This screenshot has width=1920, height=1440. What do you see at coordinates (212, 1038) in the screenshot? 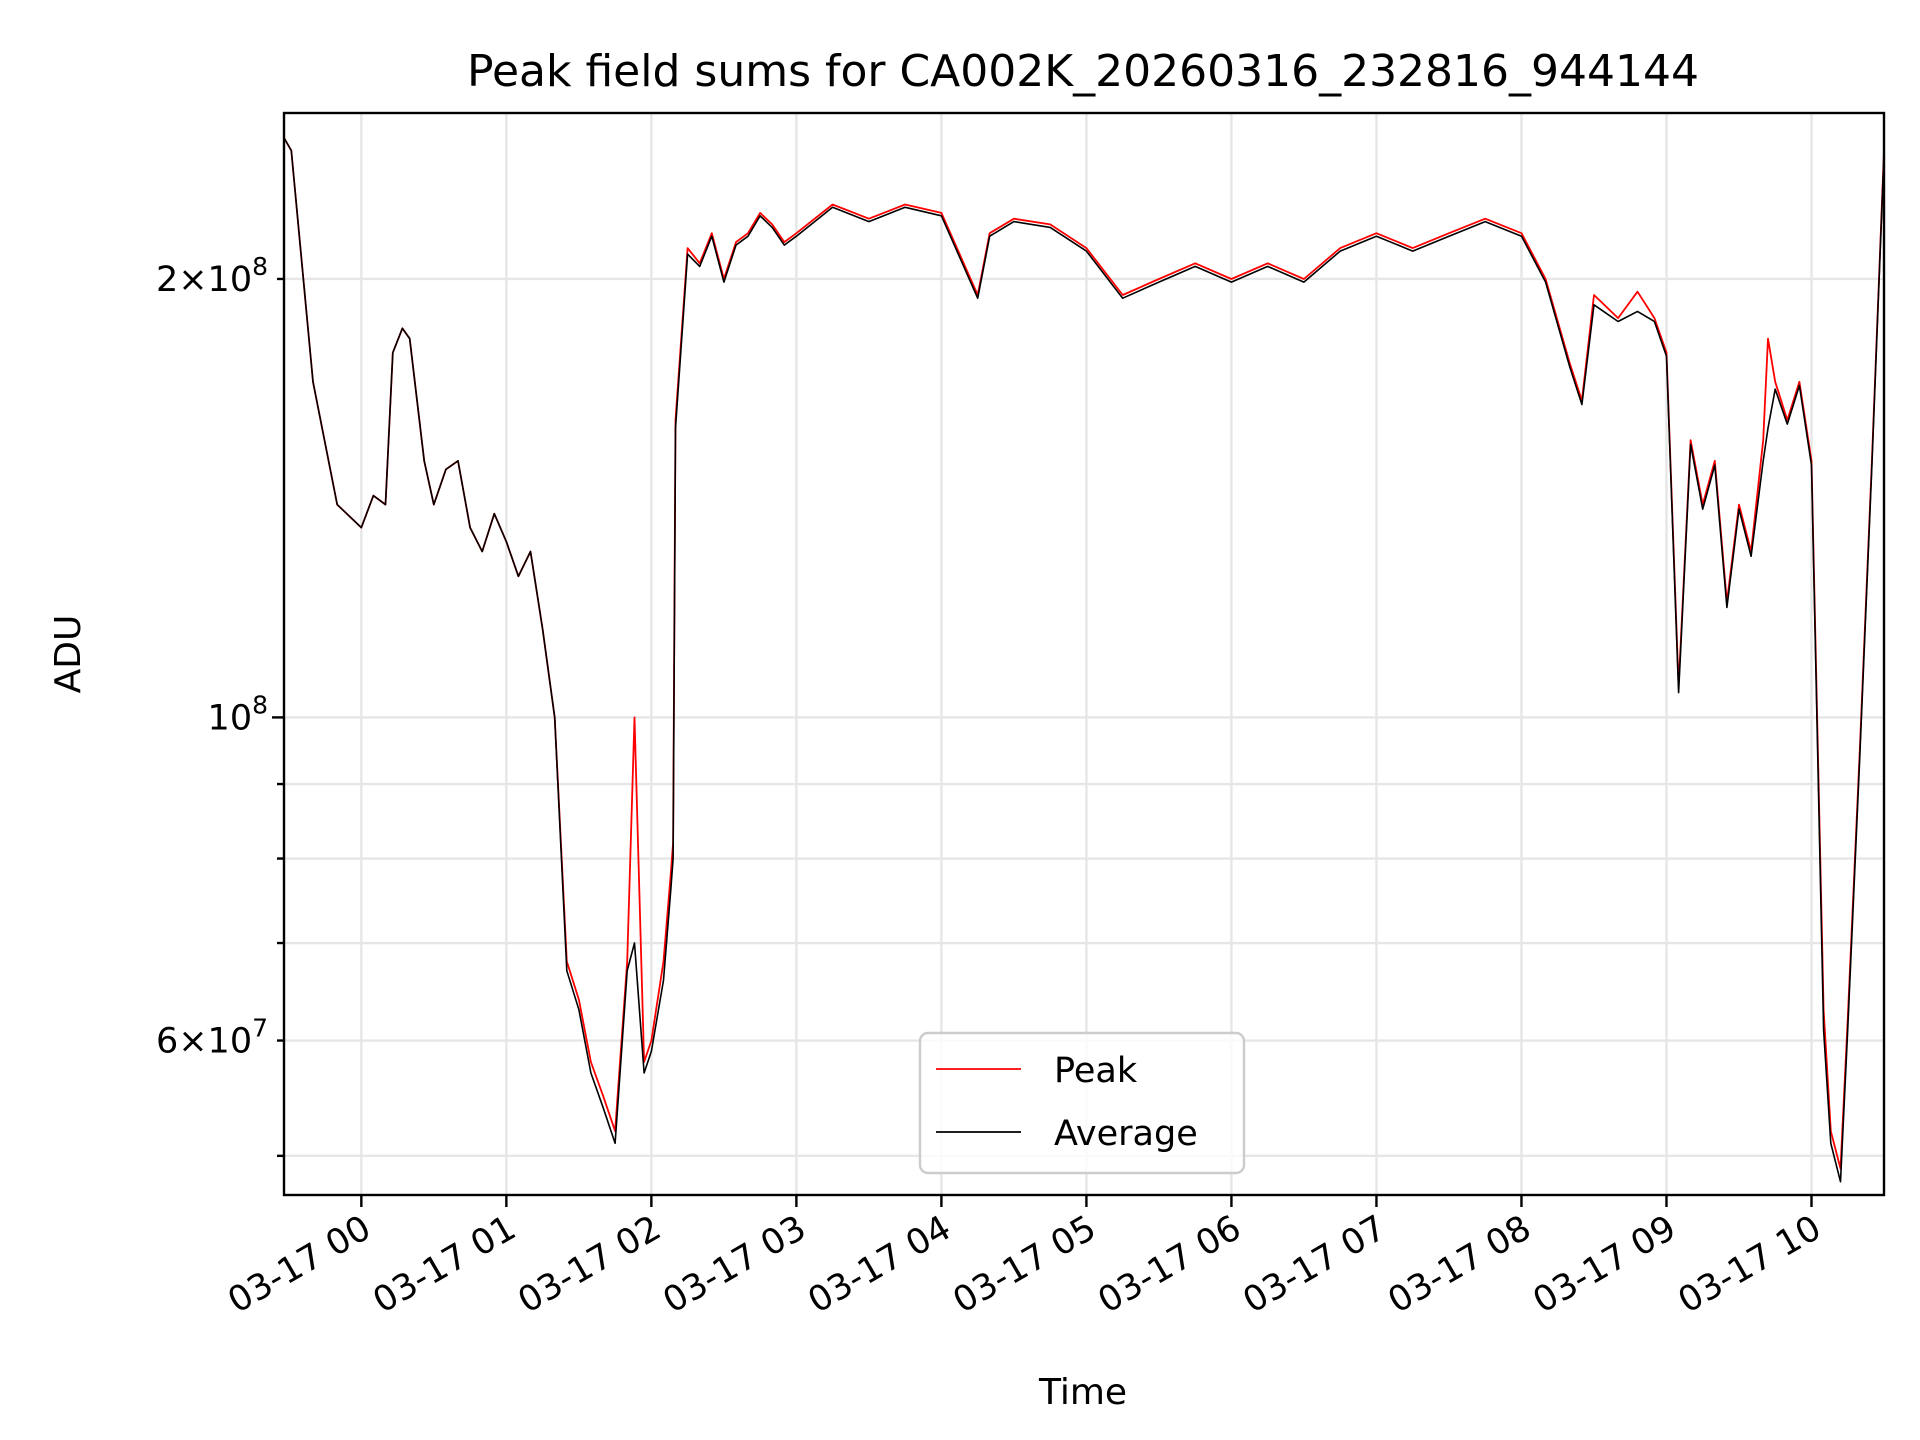
I see `y-tick-label: 6×107` at bounding box center [212, 1038].